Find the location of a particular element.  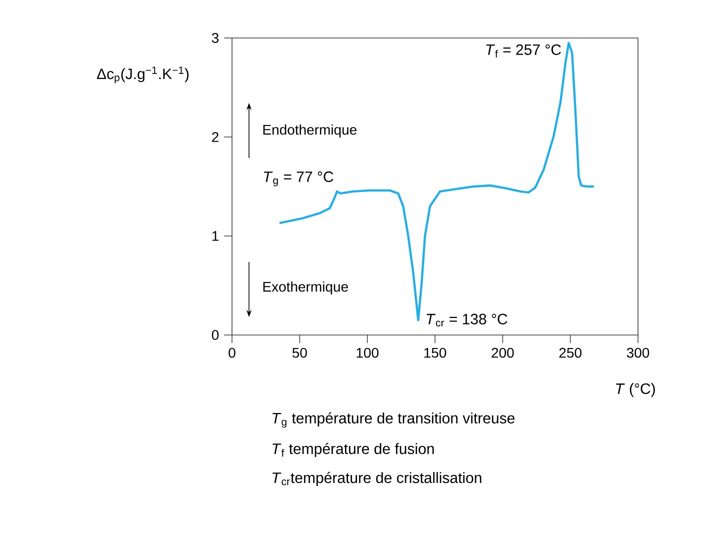

y-tick-label: 2 is located at coordinates (215, 137).